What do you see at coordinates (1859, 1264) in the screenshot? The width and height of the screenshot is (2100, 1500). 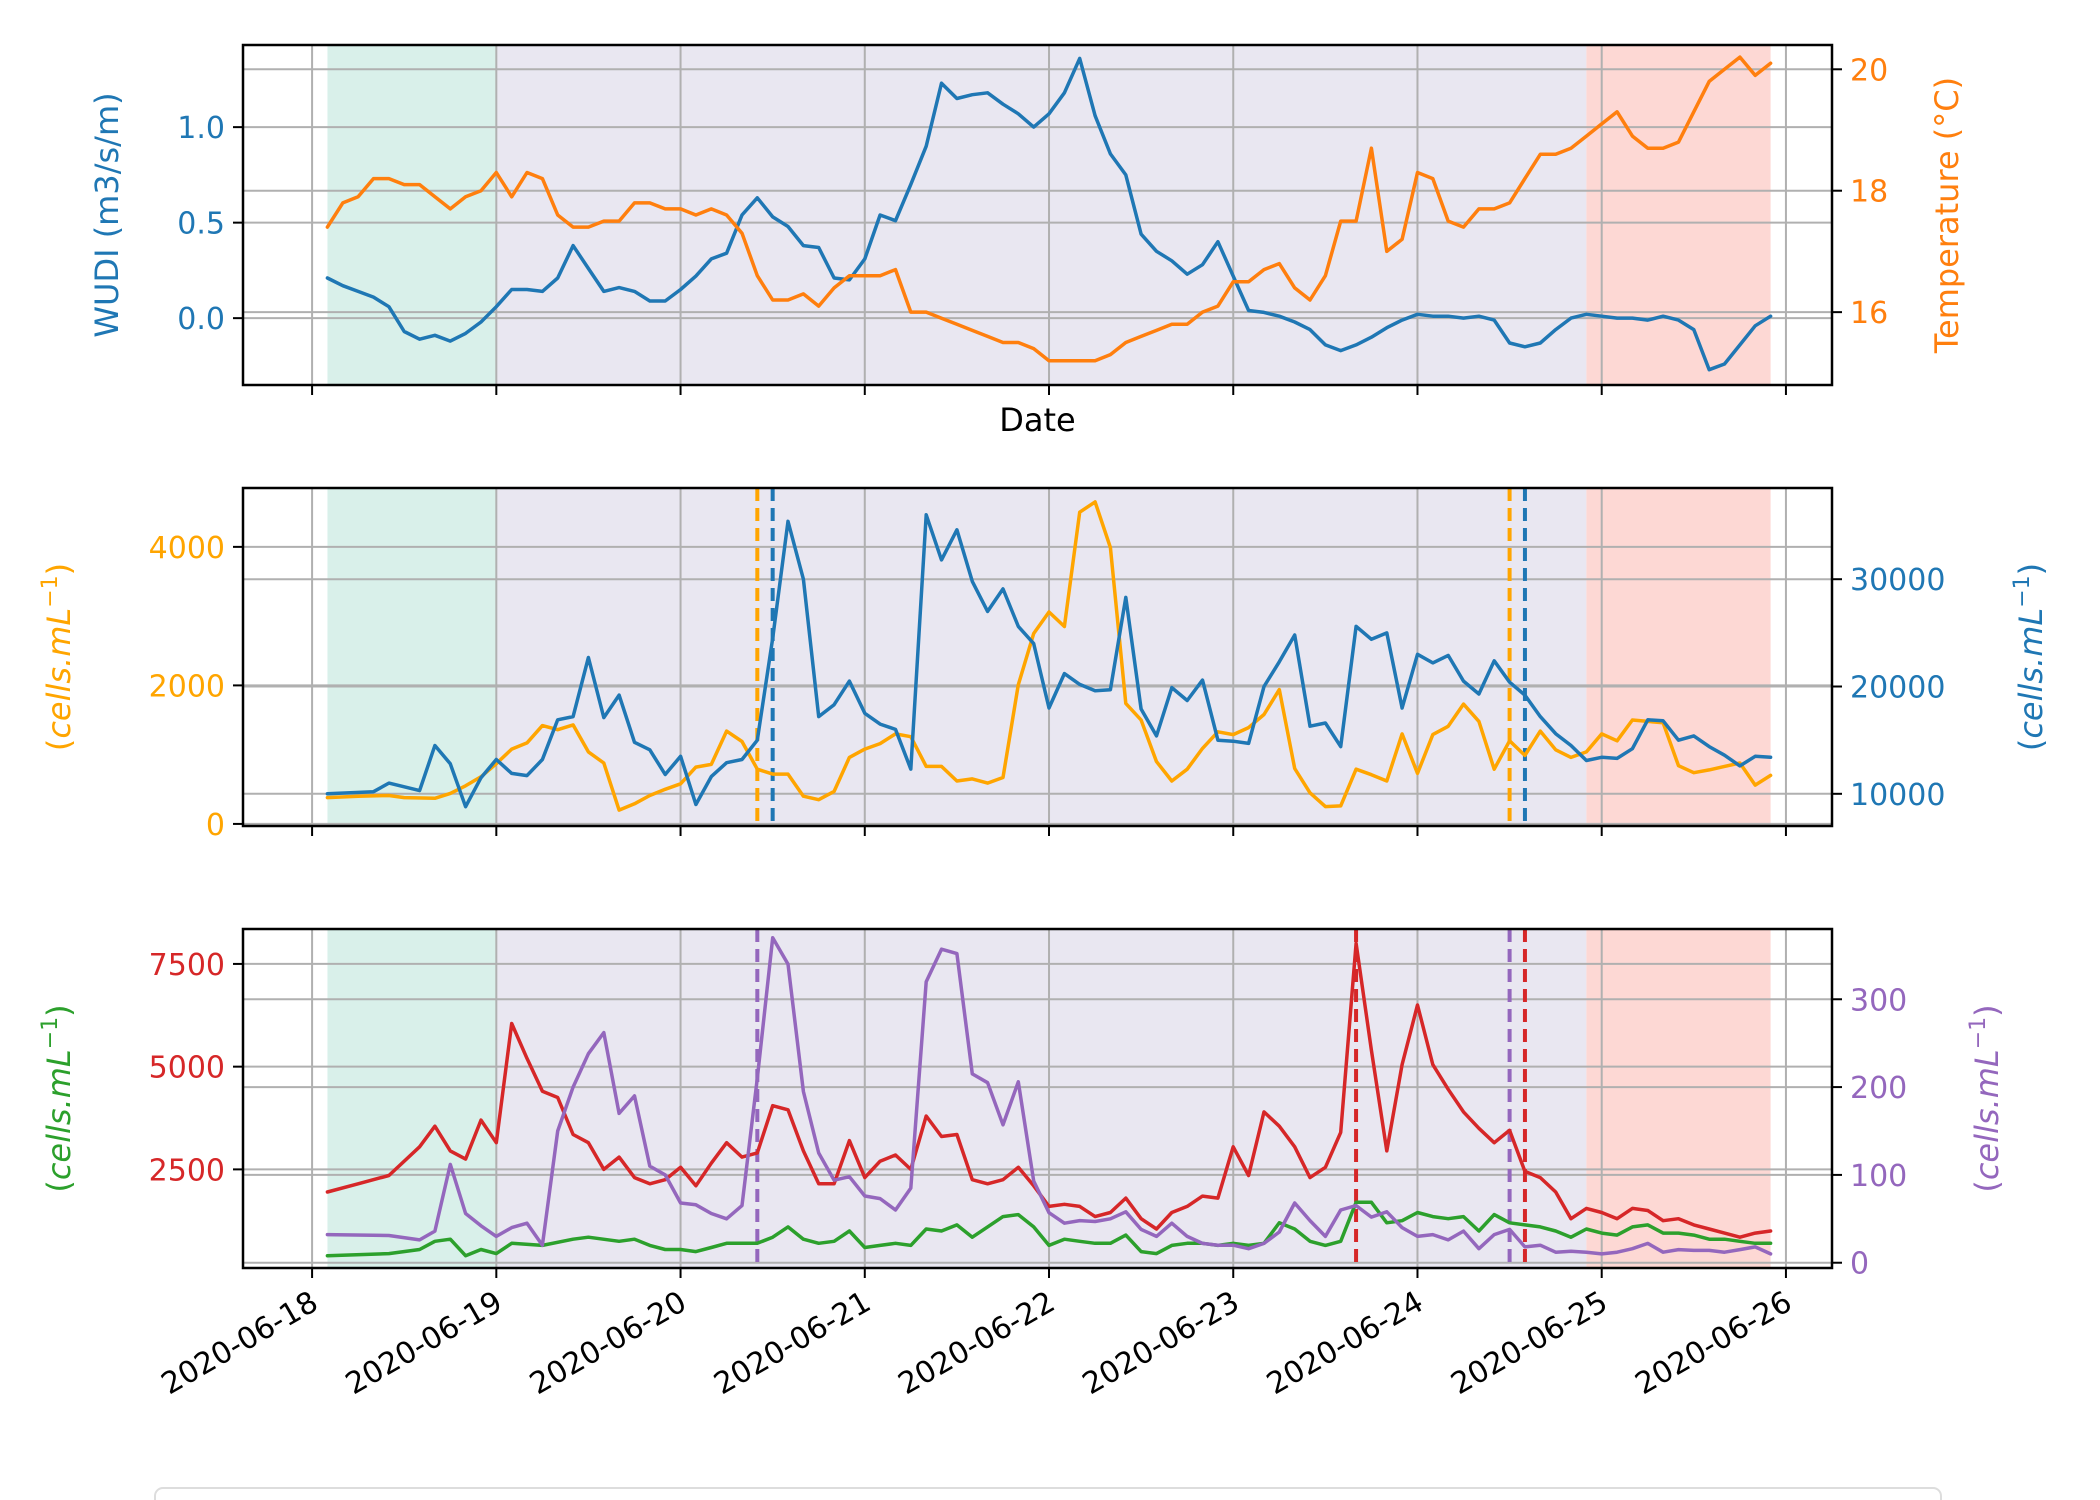 I see `right-tick-label: 0` at bounding box center [1859, 1264].